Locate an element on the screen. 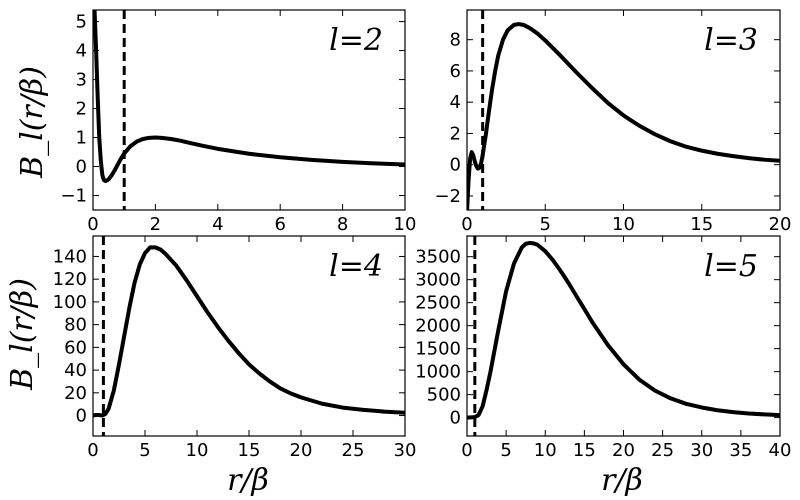 The height and width of the screenshot is (500, 800). y-axis-label-top: B_l(r/β) is located at coordinates (32, 122).